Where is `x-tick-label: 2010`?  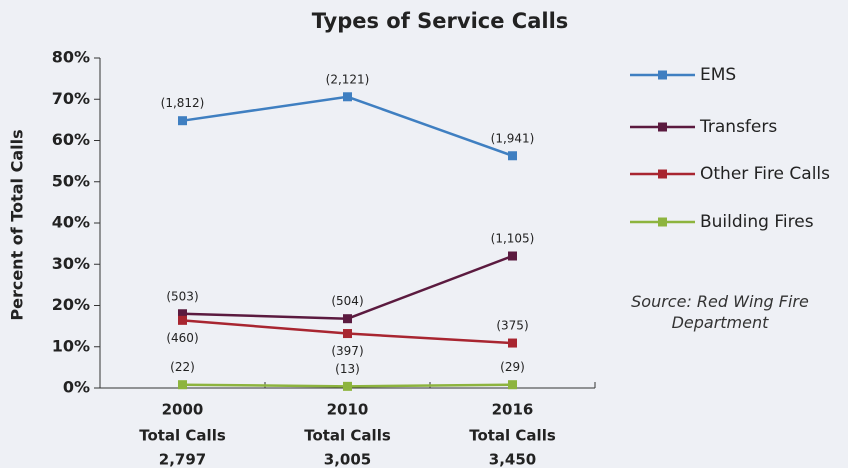 x-tick-label: 2010 is located at coordinates (348, 410).